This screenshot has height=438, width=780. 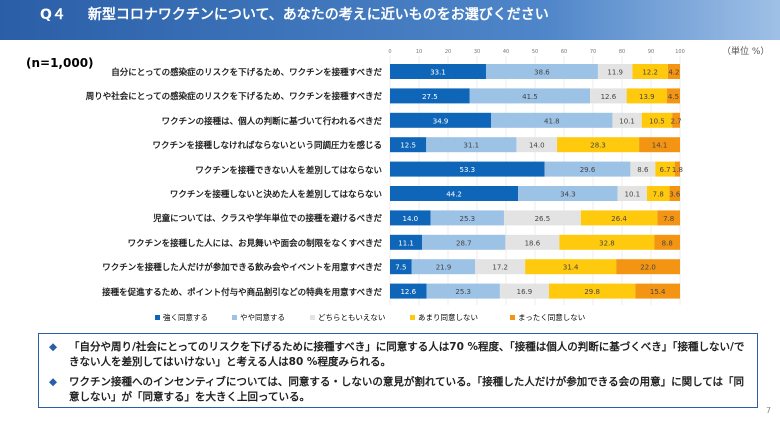 I want to click on data-label: 2.7, so click(x=676, y=121).